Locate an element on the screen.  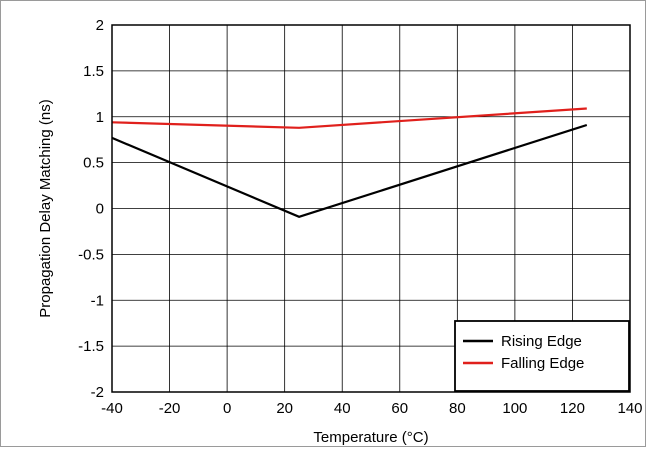
y-tick-label: 1.5 is located at coordinates (93, 71).